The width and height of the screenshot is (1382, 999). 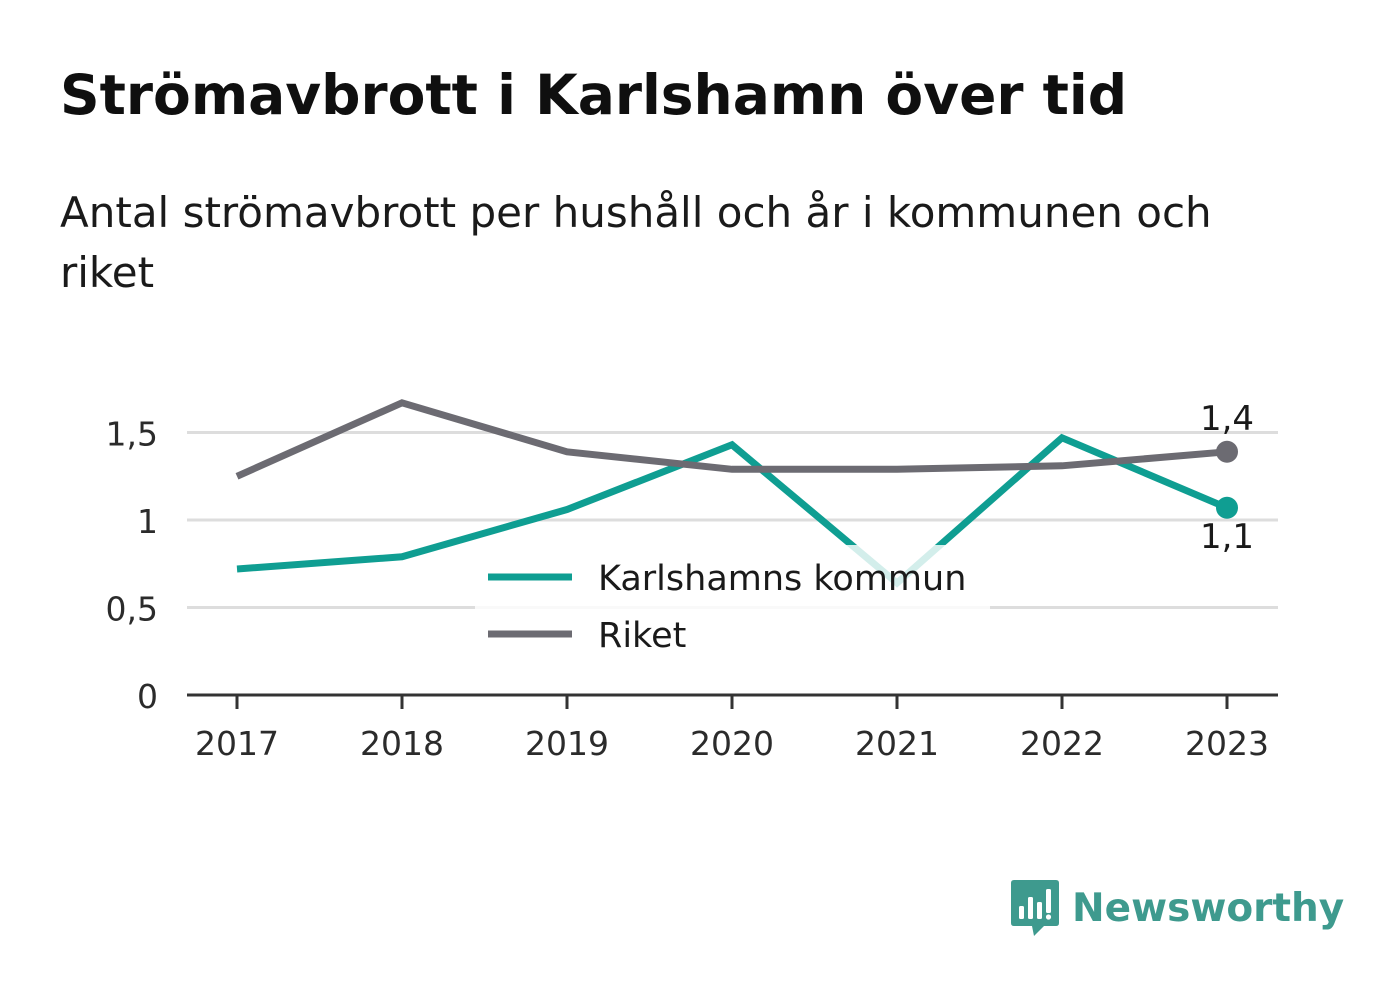 What do you see at coordinates (132, 609) in the screenshot?
I see `y-tick-label: 0,5` at bounding box center [132, 609].